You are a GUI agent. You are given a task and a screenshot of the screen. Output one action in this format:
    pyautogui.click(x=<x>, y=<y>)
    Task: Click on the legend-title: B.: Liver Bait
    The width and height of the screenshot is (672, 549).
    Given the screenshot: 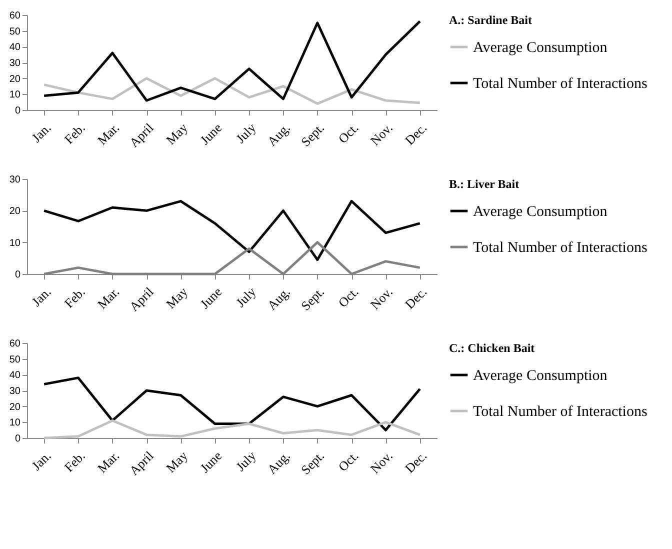 What is the action you would take?
    pyautogui.click(x=484, y=184)
    